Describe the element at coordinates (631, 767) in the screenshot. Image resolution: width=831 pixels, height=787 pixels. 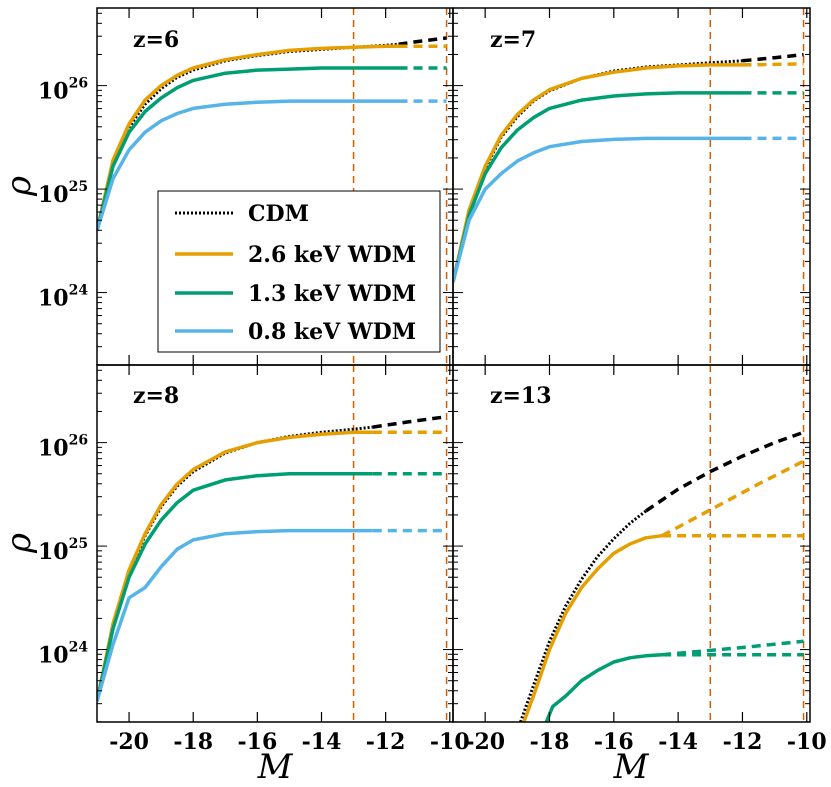
I see `x-axis-label-right: M` at that location.